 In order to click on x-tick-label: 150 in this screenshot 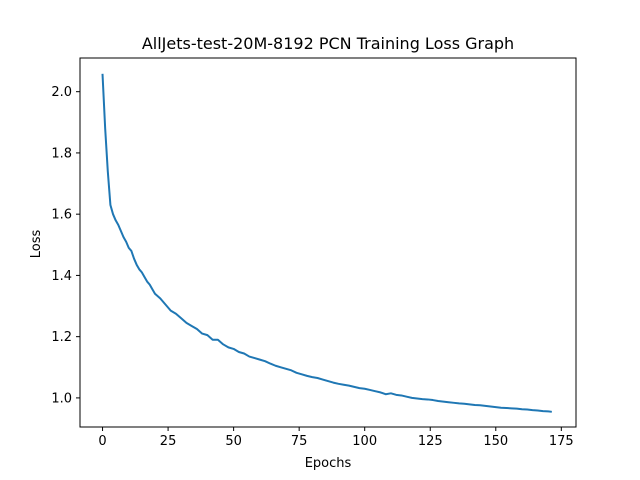, I will do `click(495, 441)`.